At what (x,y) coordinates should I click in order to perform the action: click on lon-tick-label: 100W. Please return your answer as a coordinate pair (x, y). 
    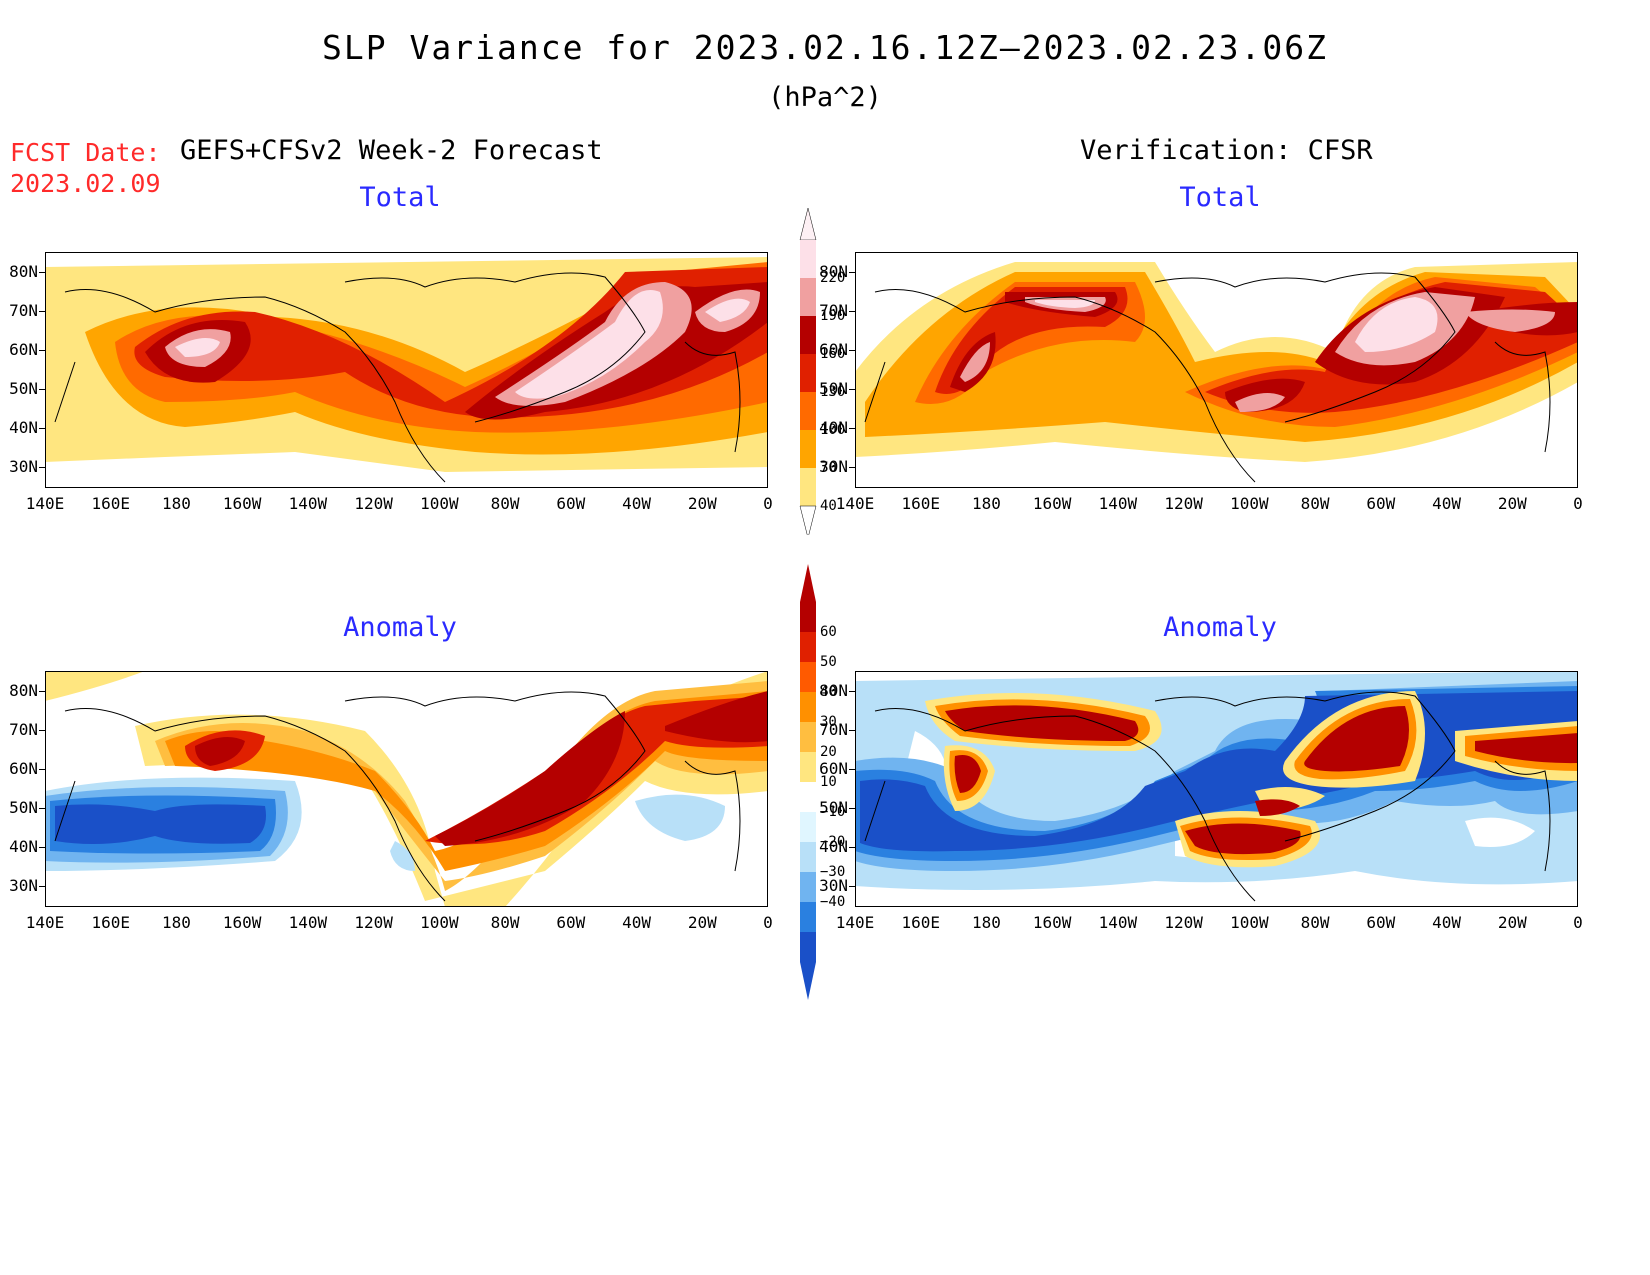
    Looking at the image, I should click on (1249, 503).